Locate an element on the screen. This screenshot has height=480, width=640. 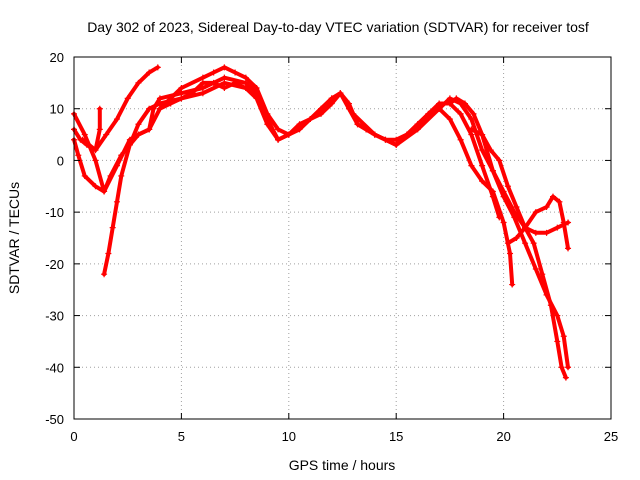
x-tick-label: 15 is located at coordinates (396, 436).